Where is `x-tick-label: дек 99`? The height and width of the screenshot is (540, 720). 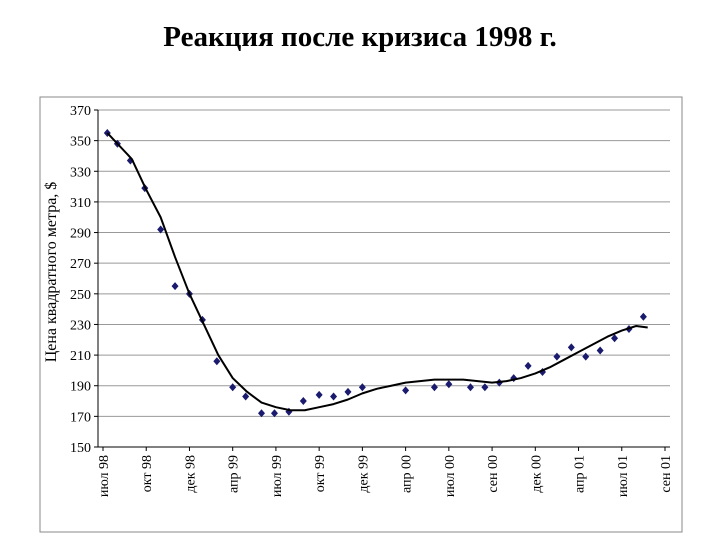
x-tick-label: дек 99 is located at coordinates (363, 474).